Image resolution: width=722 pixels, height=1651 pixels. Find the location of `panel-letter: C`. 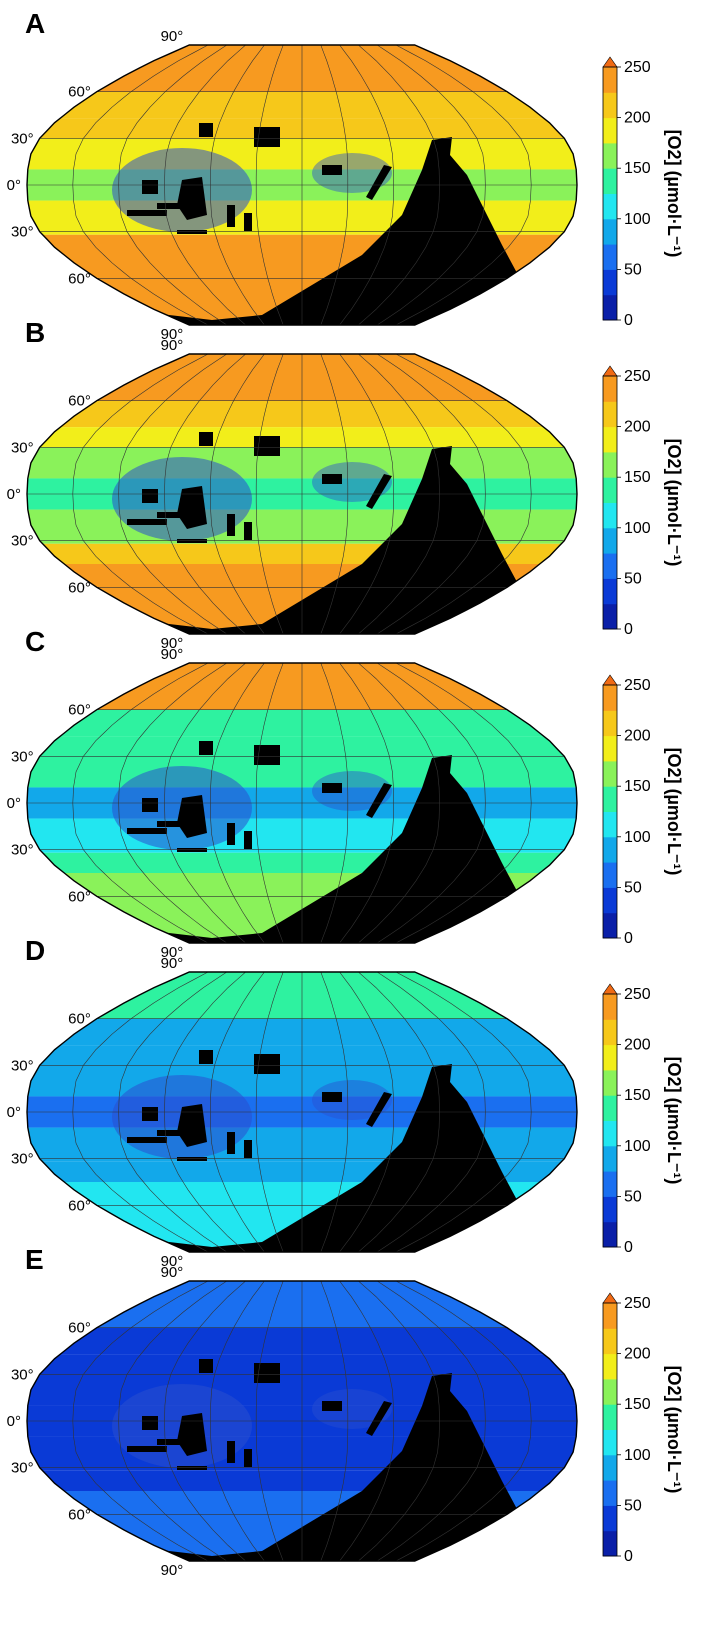

panel-letter: C is located at coordinates (35, 641).